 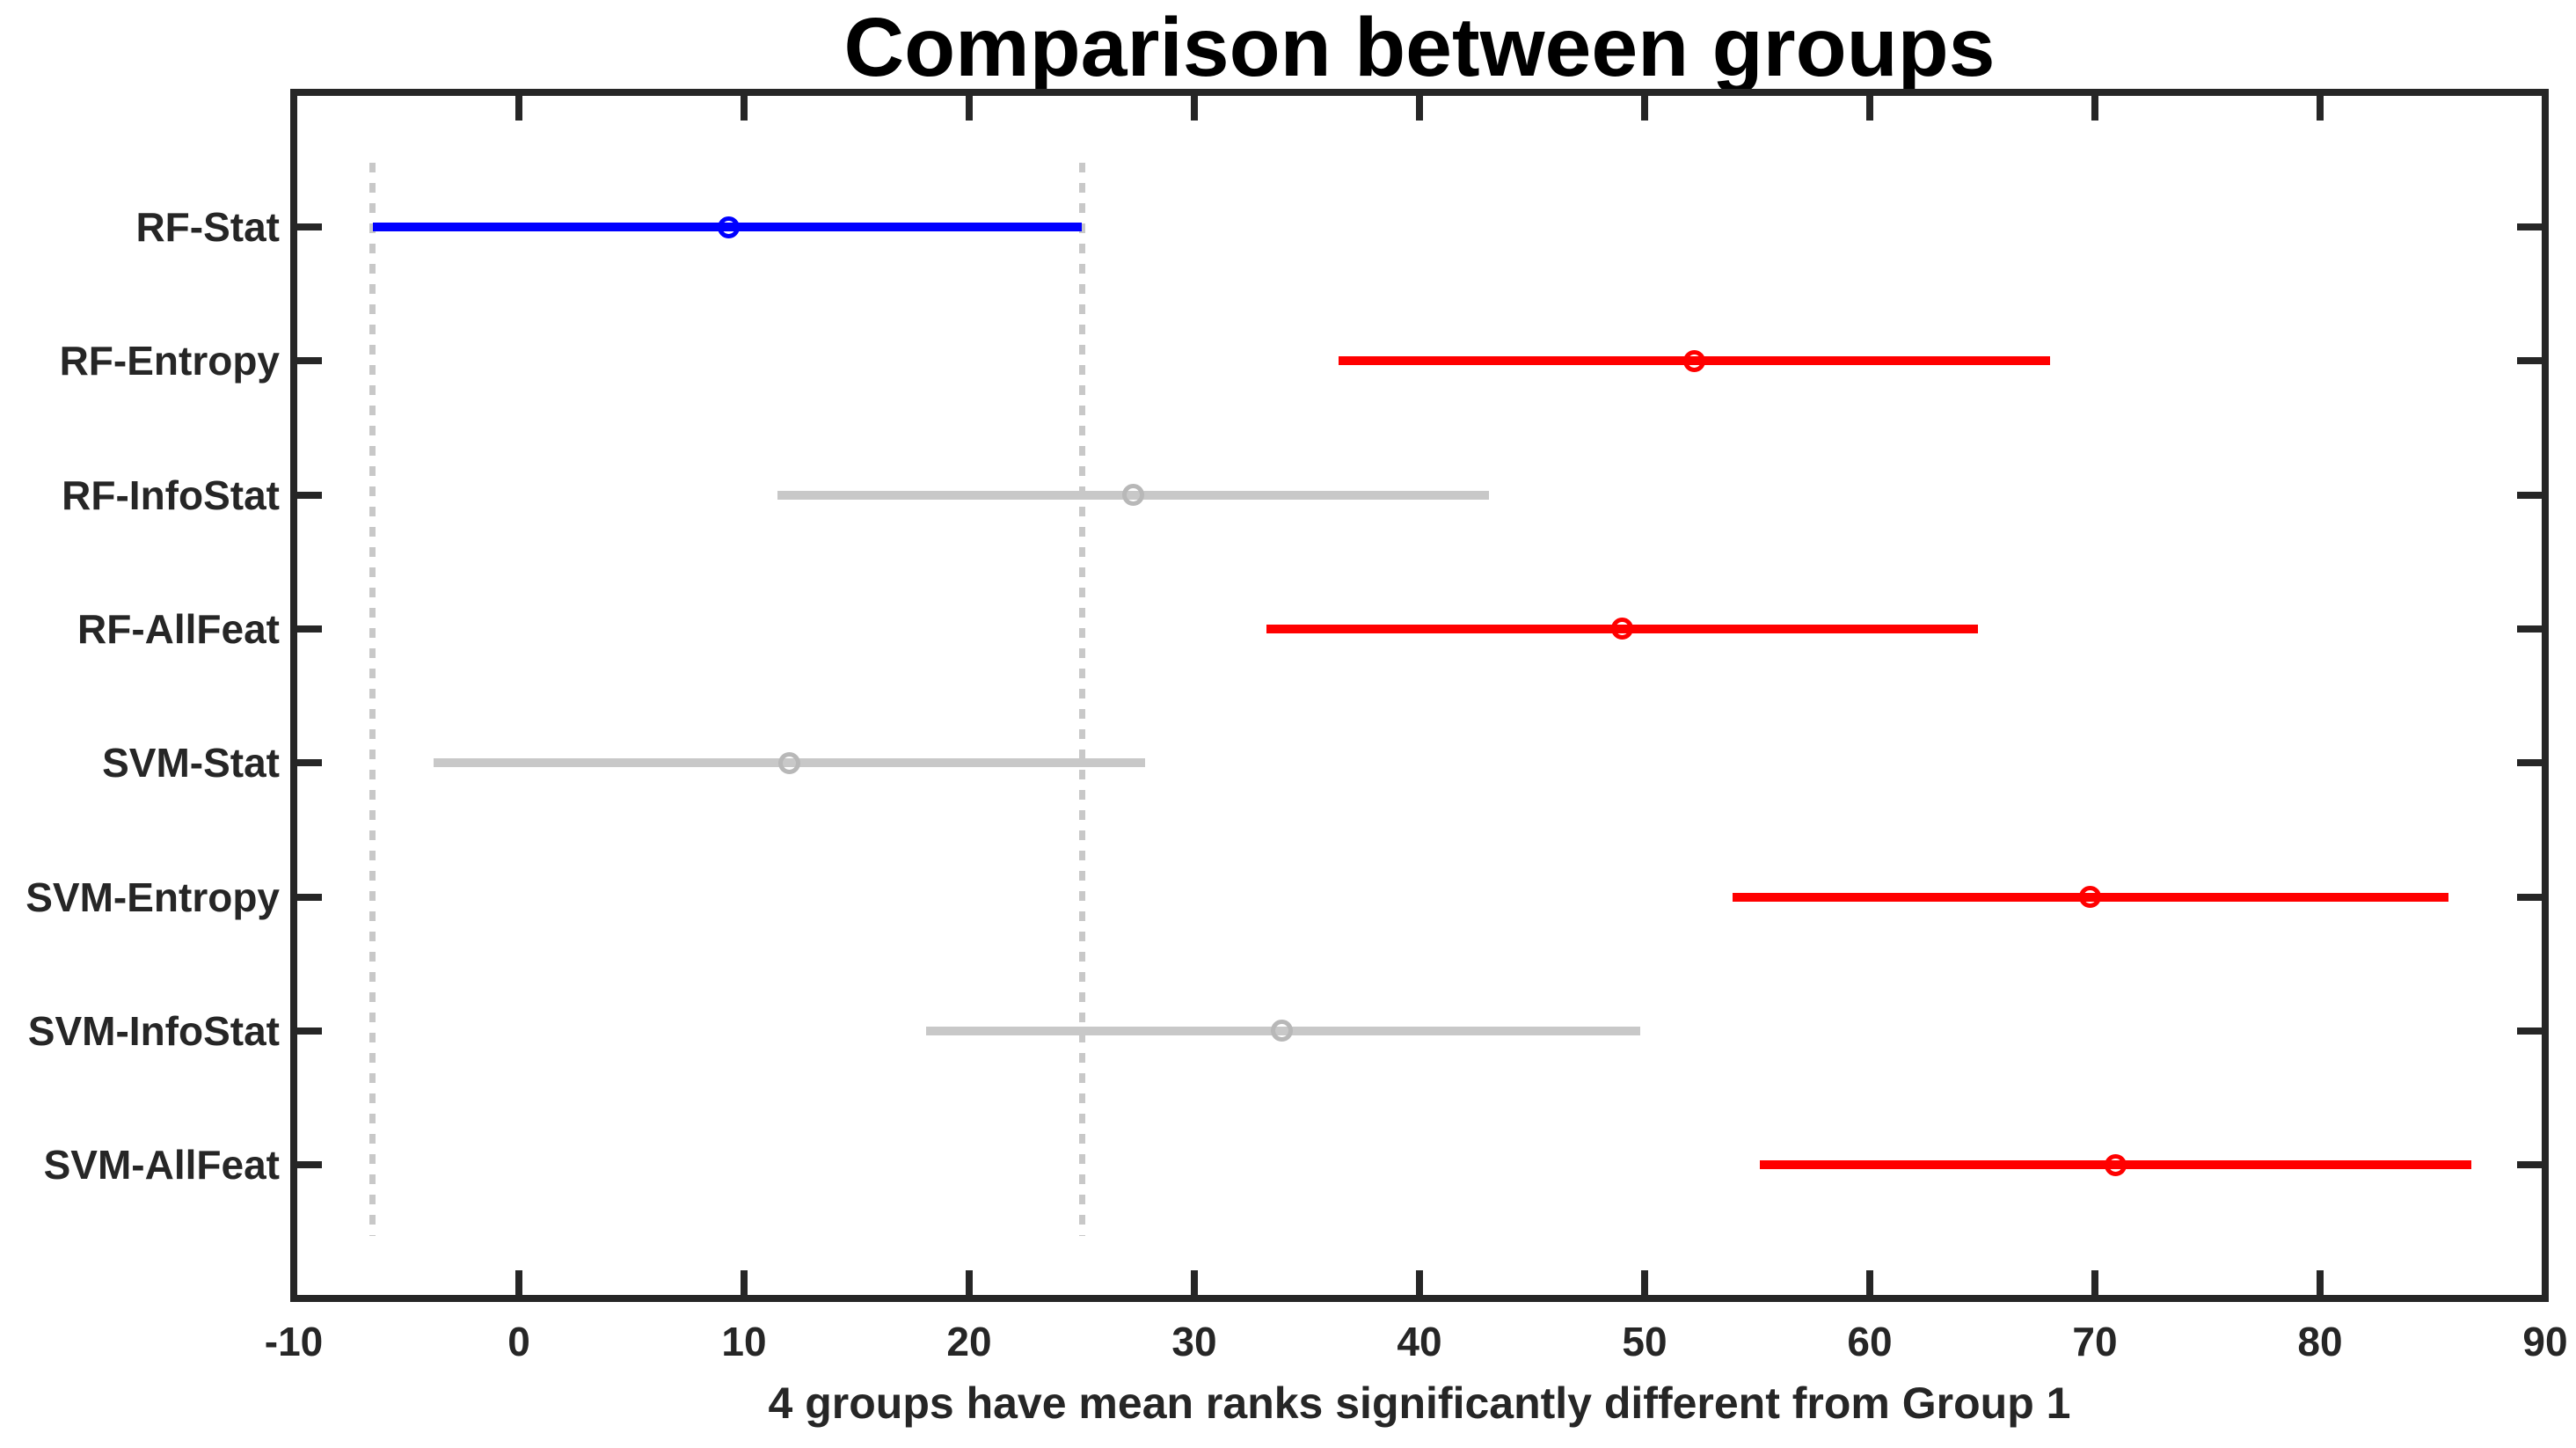 What do you see at coordinates (178, 628) in the screenshot?
I see `y-tick-label: RF-AllFeat` at bounding box center [178, 628].